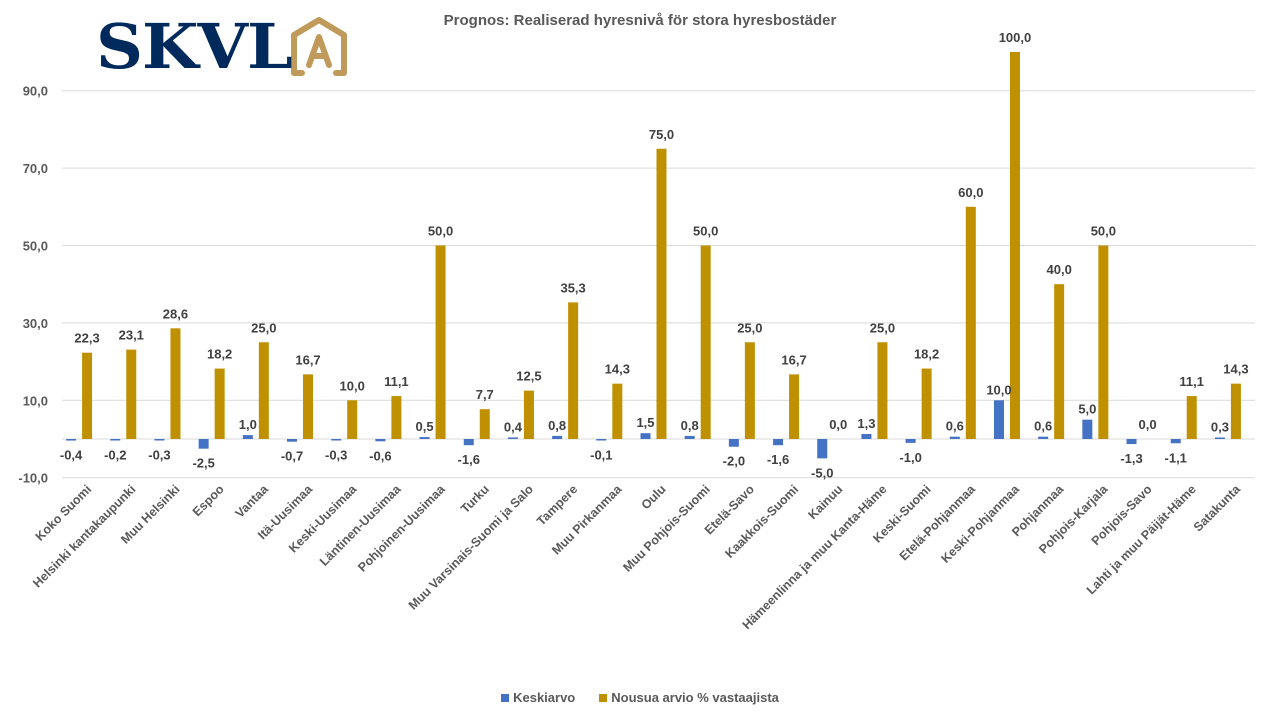 The image size is (1280, 720). Describe the element at coordinates (998, 389) in the screenshot. I see `data-label-keskiarvo: 10,0` at that location.